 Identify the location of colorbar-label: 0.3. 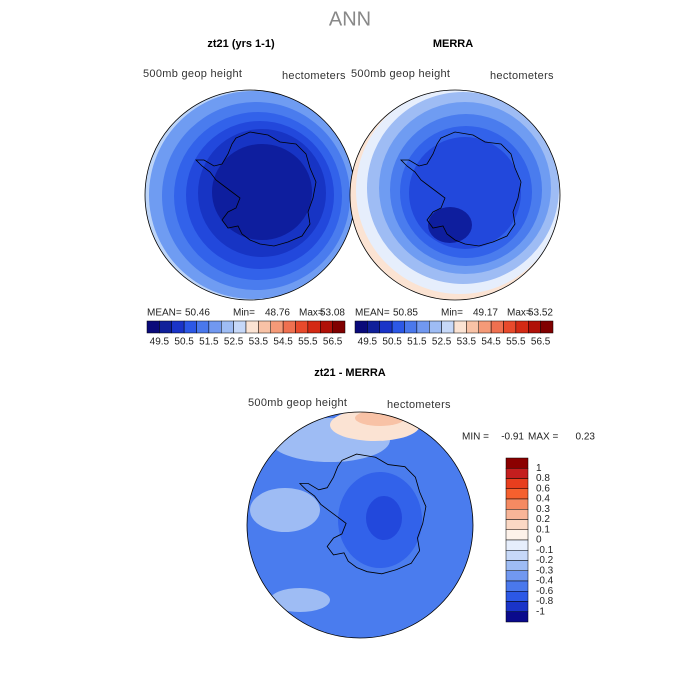
(543, 509).